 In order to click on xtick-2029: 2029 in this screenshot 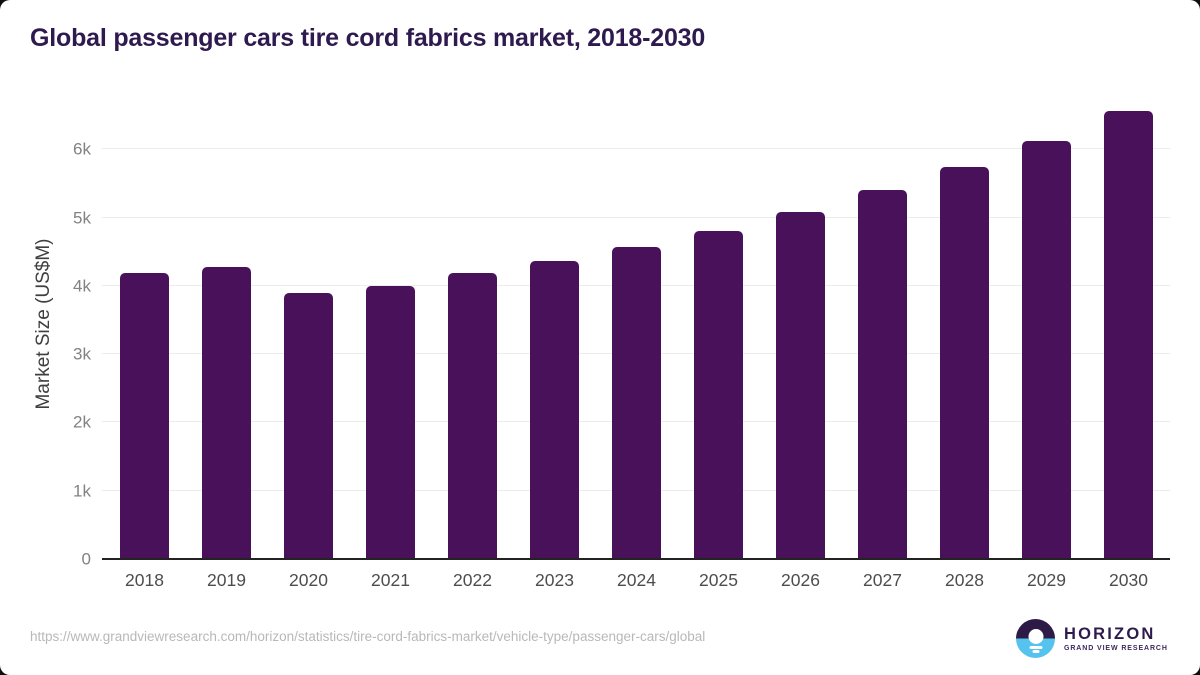, I will do `click(1046, 580)`.